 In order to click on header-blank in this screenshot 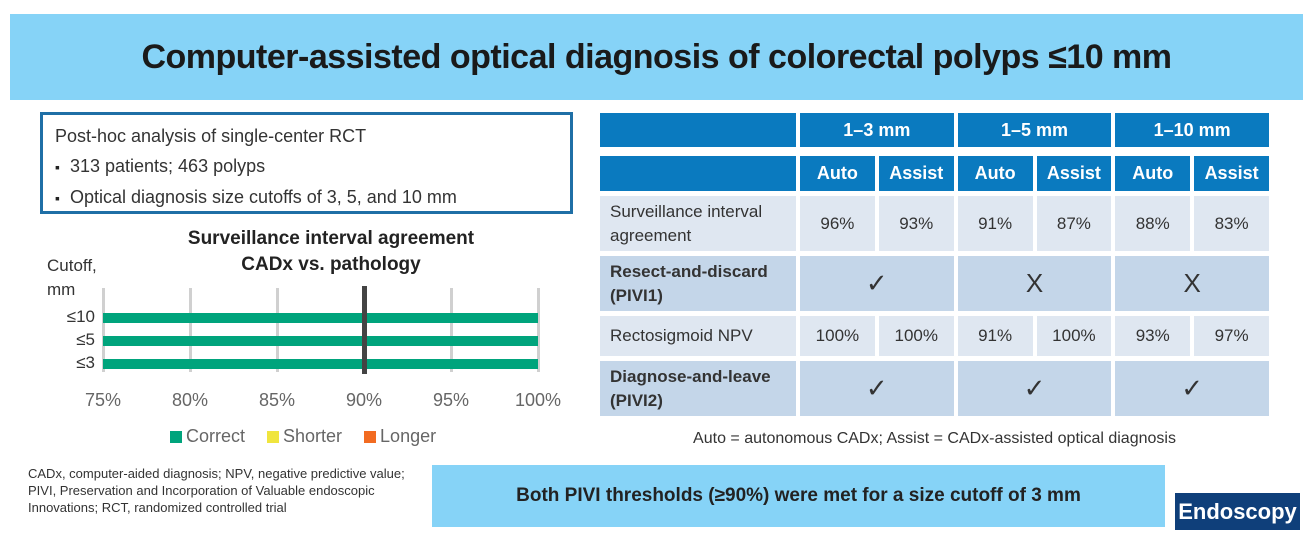, I will do `click(698, 130)`.